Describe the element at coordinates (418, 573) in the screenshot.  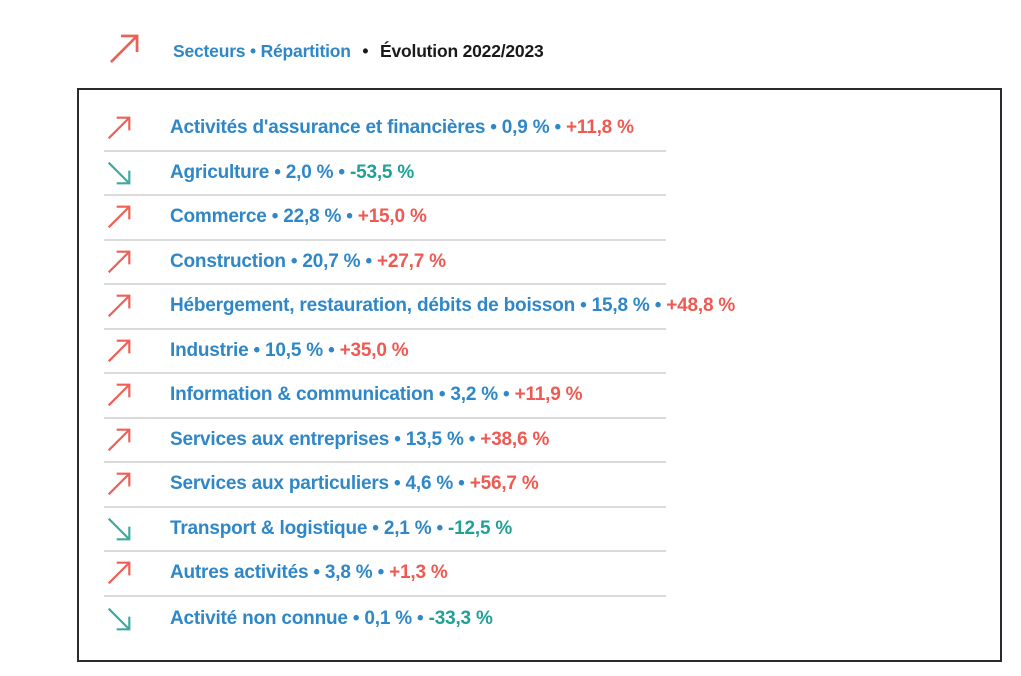
I see `sector-evolution: +1,3 %` at that location.